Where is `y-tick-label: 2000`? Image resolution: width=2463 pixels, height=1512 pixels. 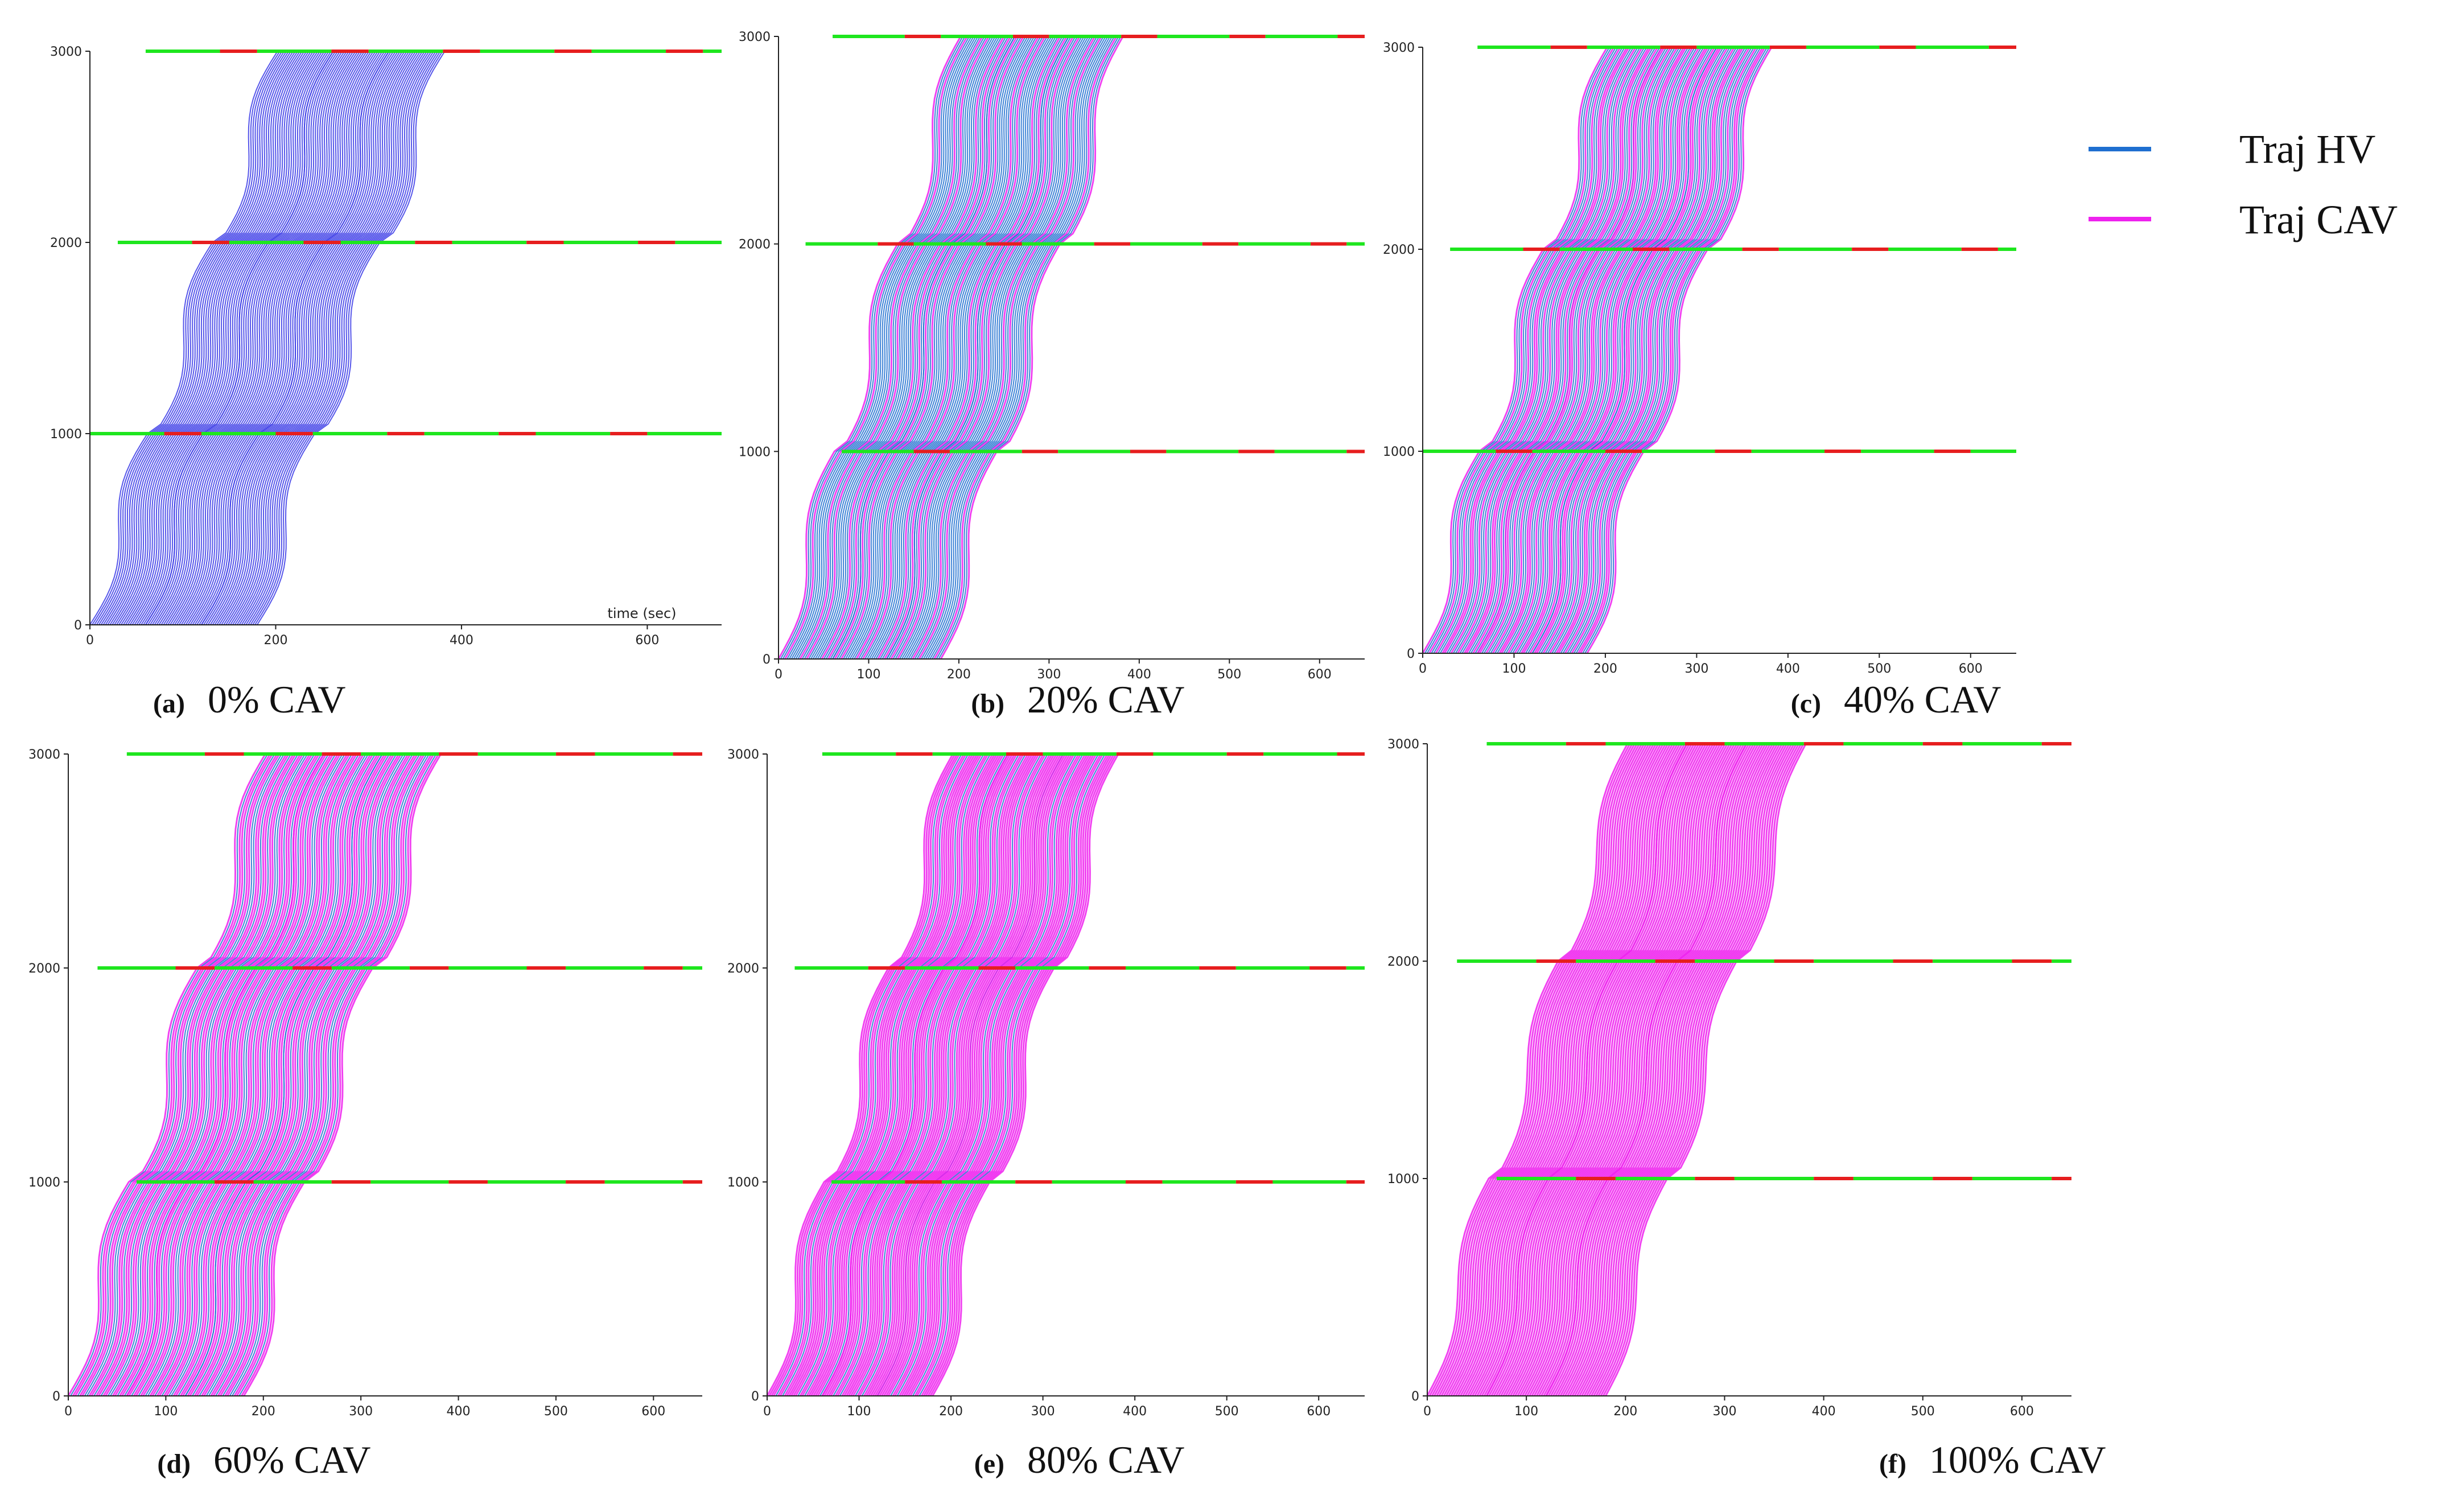 y-tick-label: 2000 is located at coordinates (44, 969).